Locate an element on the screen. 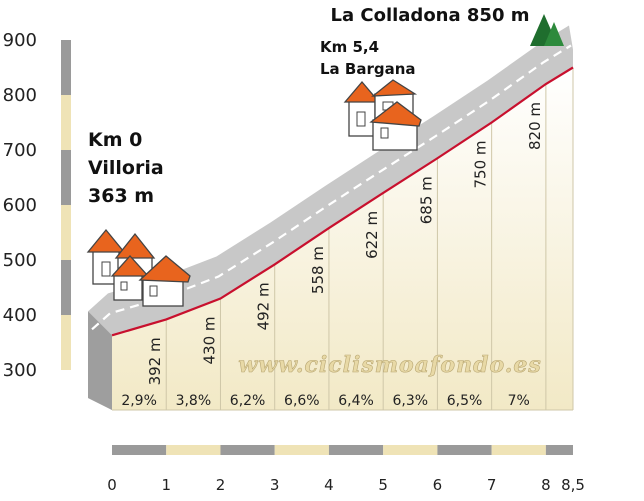  summit-trees-icon is located at coordinates (547, 30).